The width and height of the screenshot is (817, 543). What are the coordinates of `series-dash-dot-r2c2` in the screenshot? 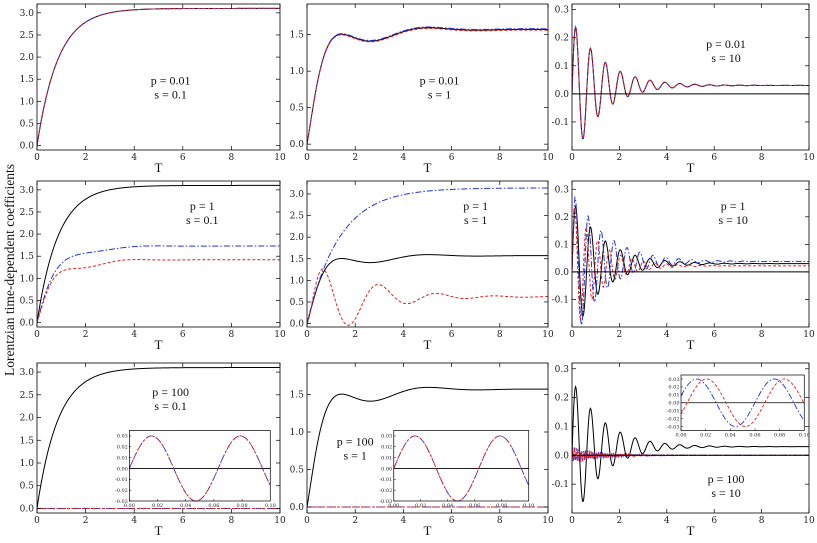 It's located at (427, 255).